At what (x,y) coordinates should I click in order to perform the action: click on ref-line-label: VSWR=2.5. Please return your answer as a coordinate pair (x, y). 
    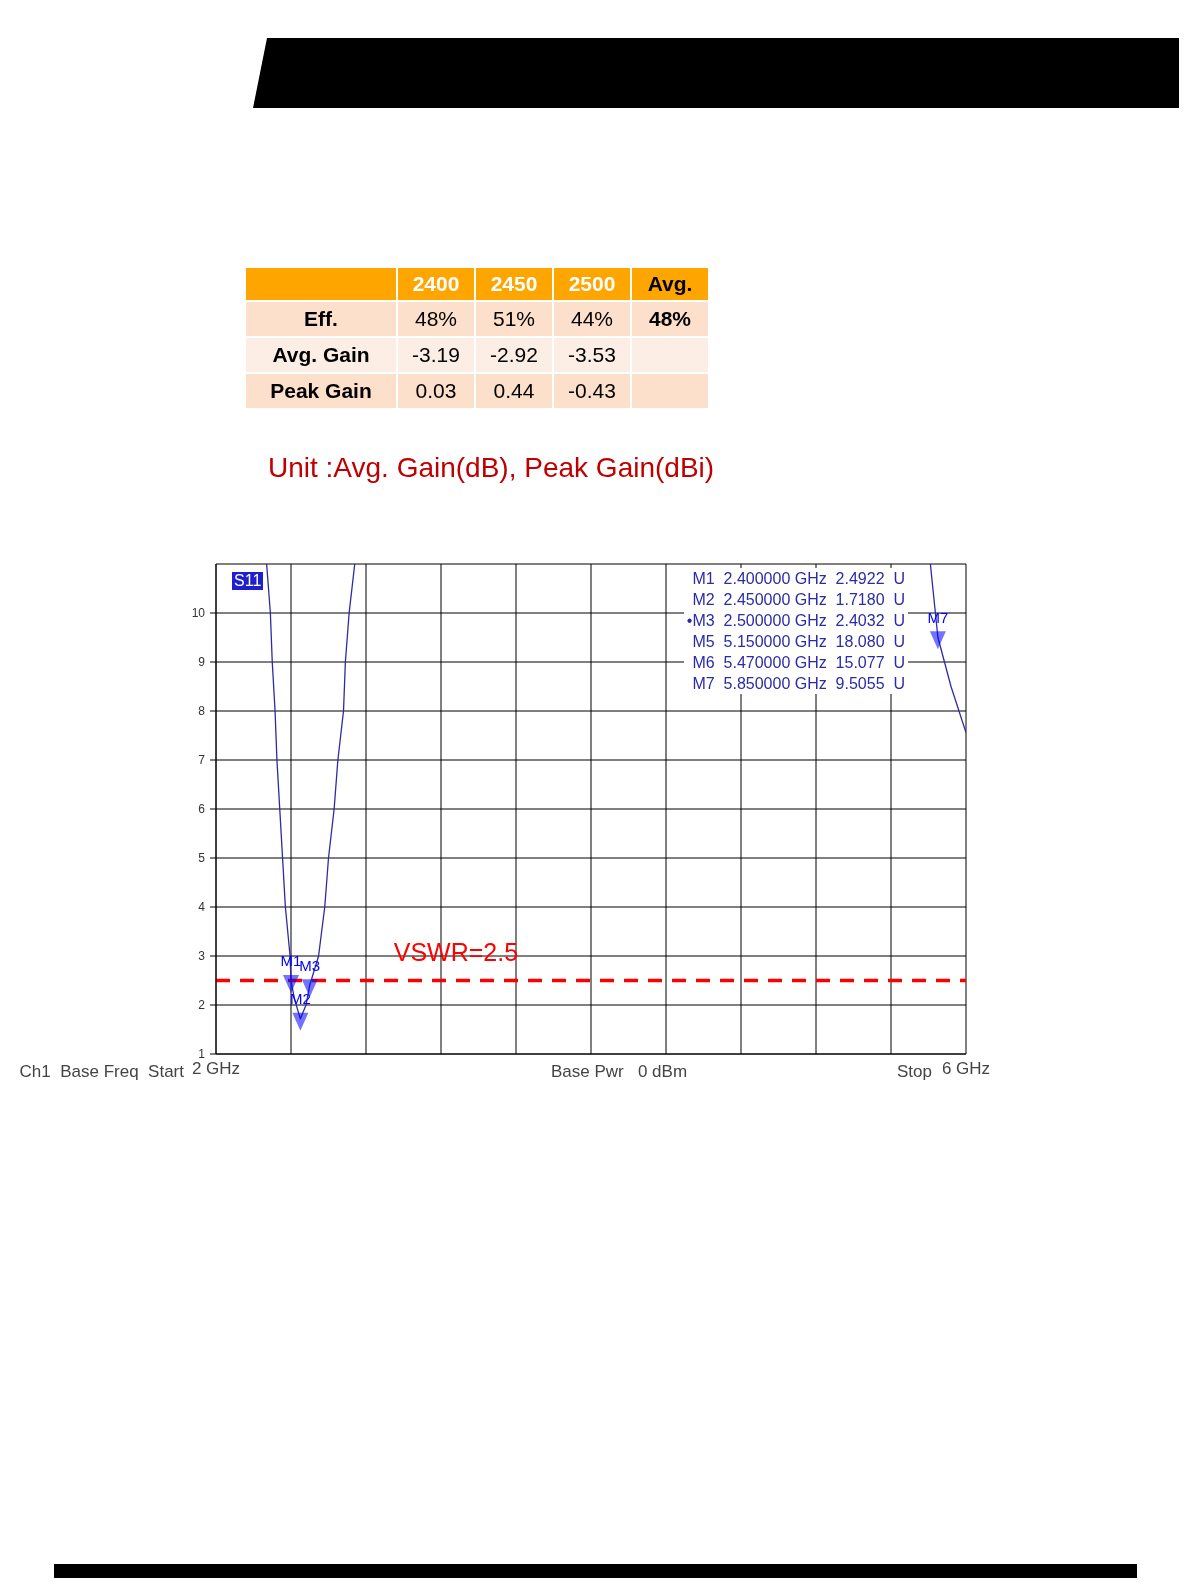
    Looking at the image, I should click on (456, 951).